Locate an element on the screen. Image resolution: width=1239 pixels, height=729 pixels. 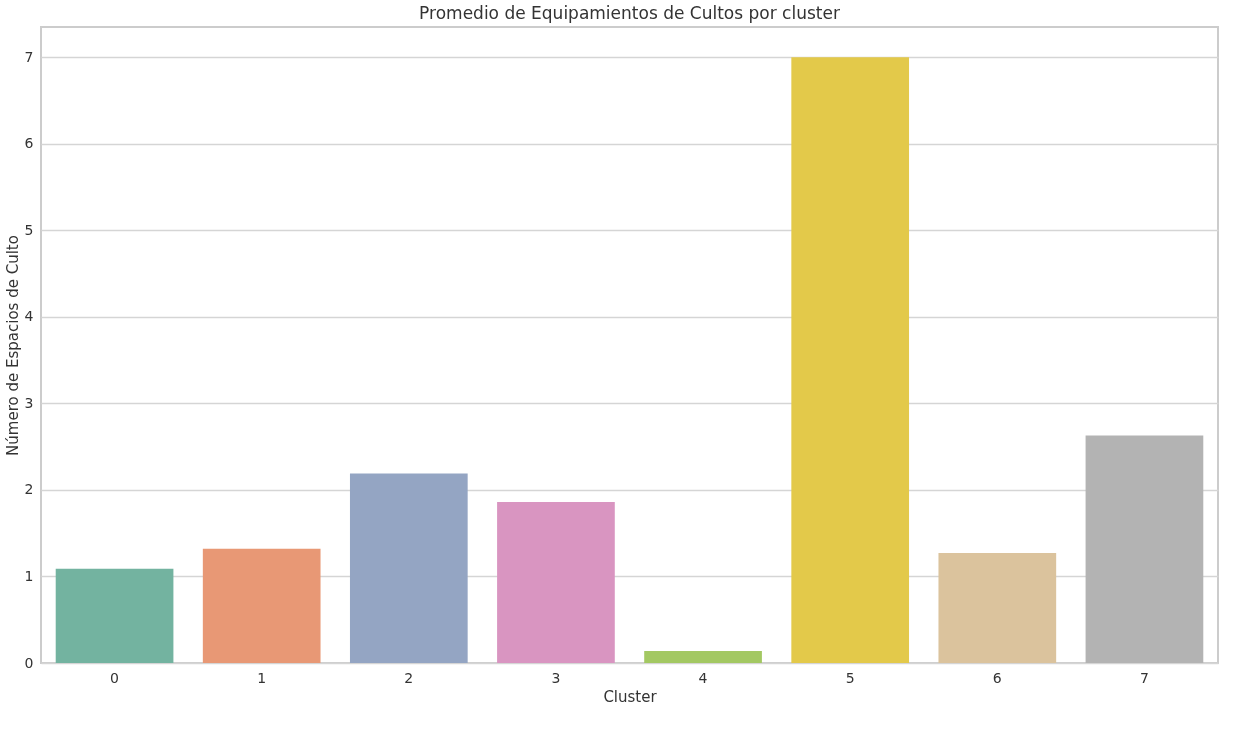
x-tick-label: 2 is located at coordinates (409, 677).